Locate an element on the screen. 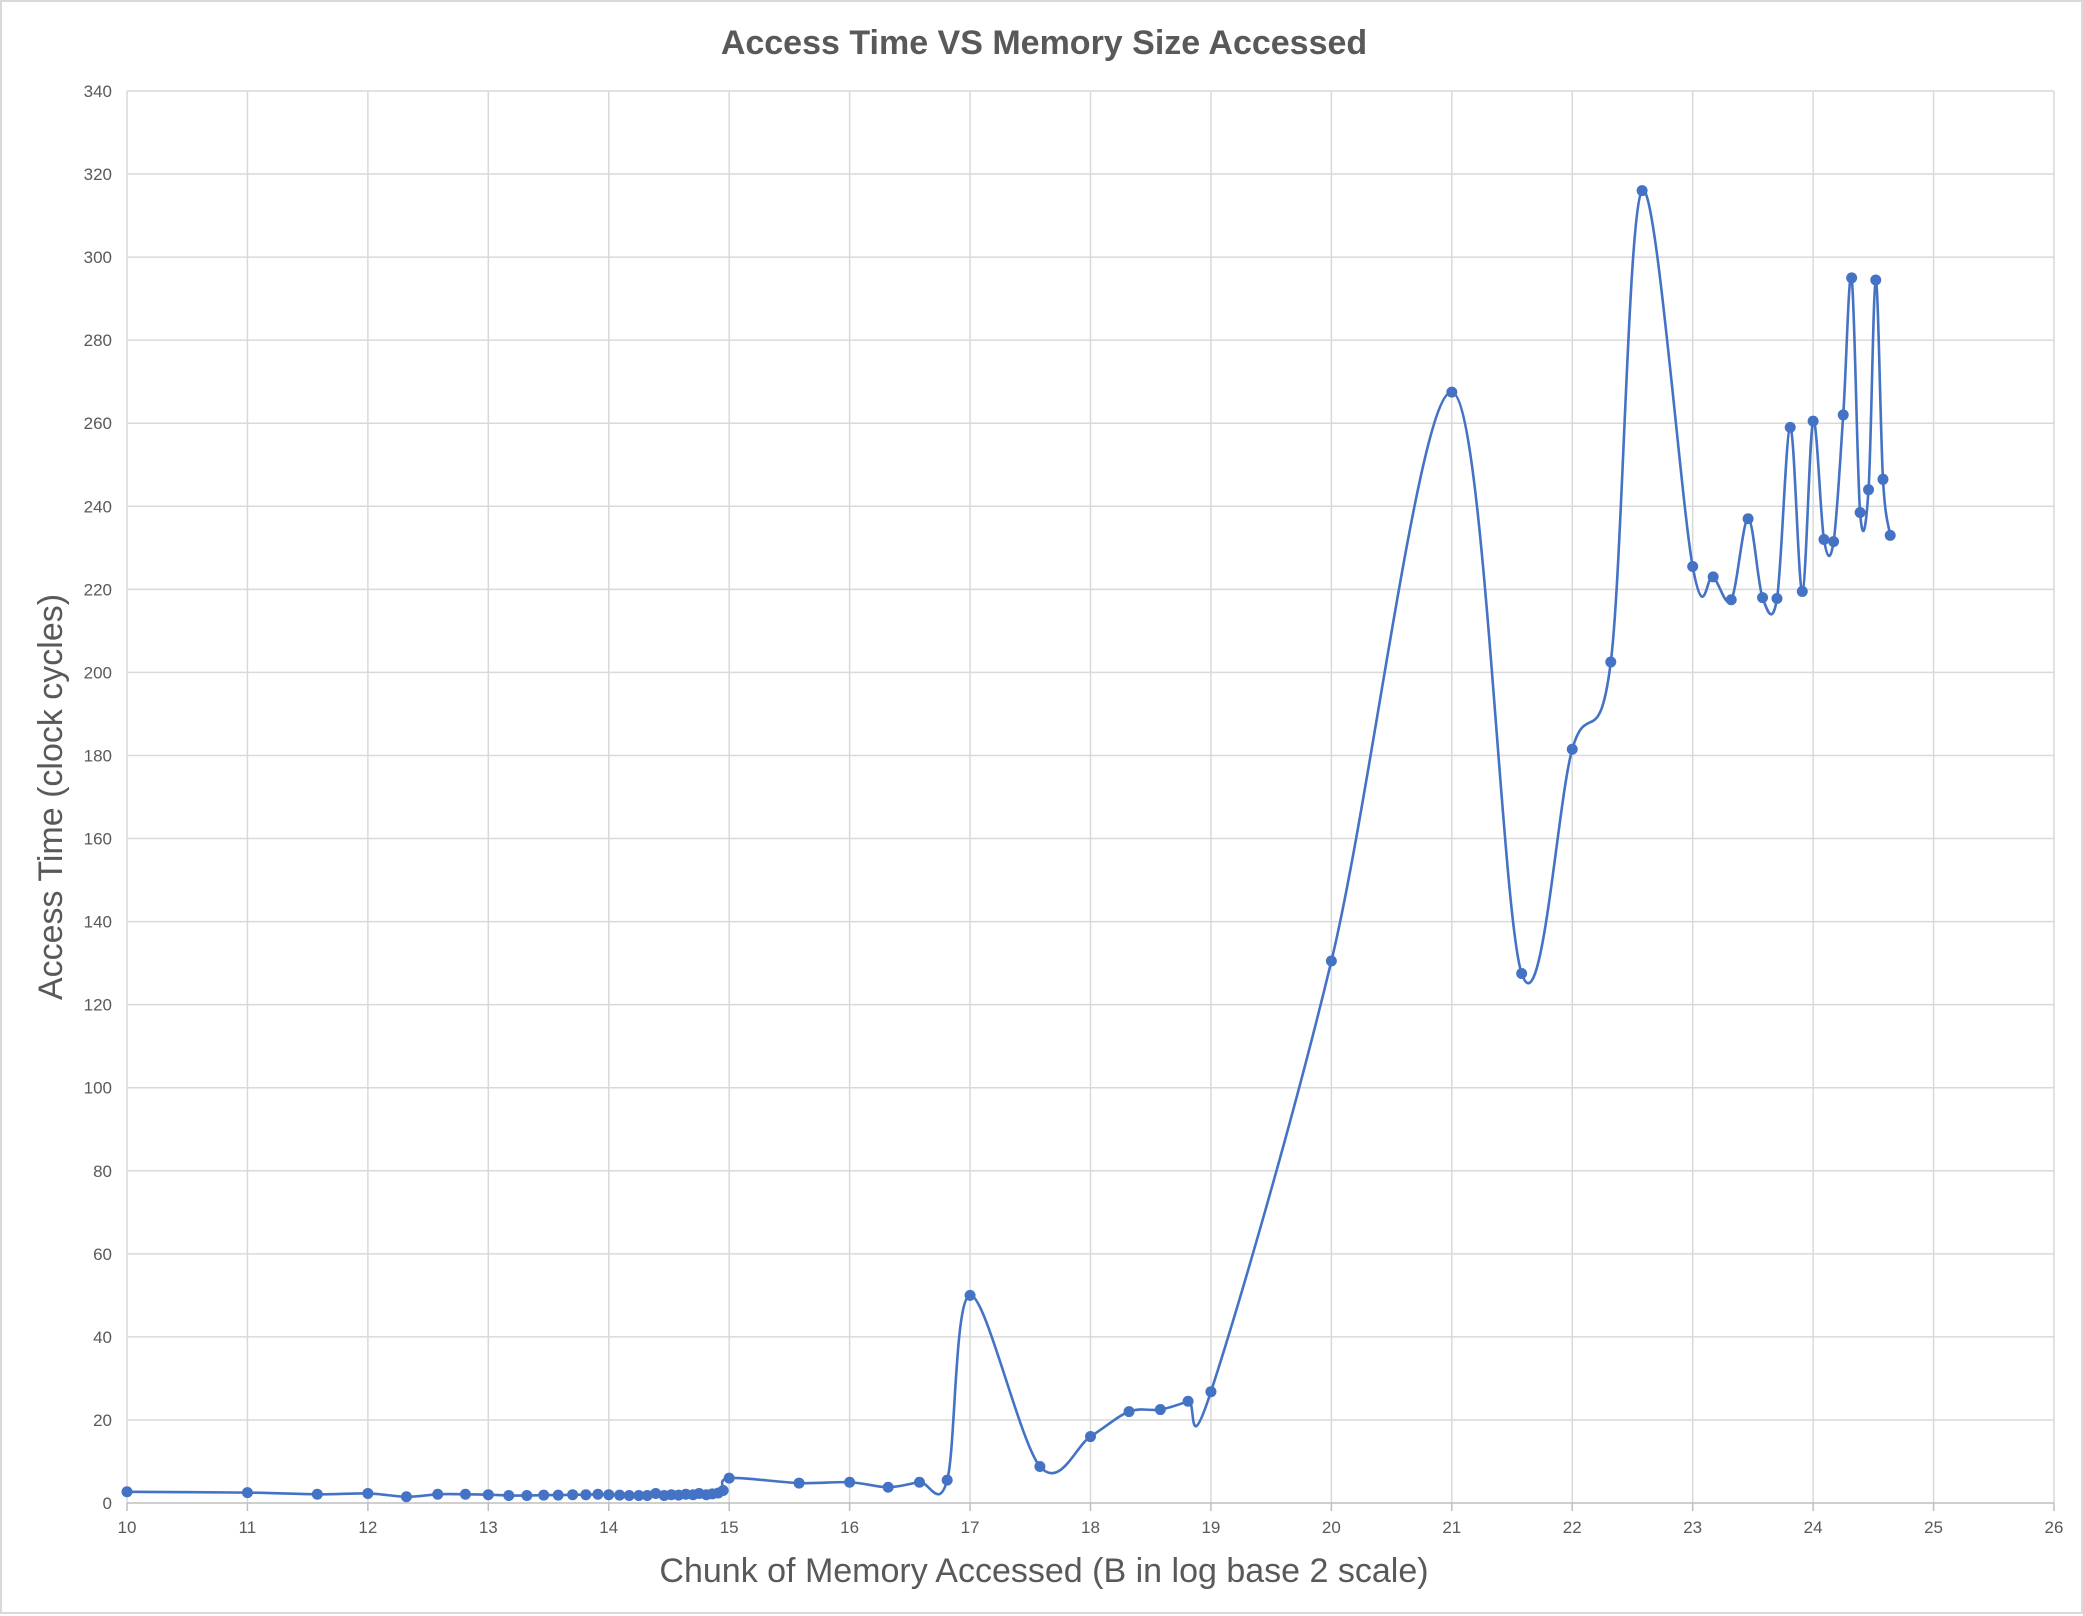  y-tick-label: 240 is located at coordinates (98, 506).